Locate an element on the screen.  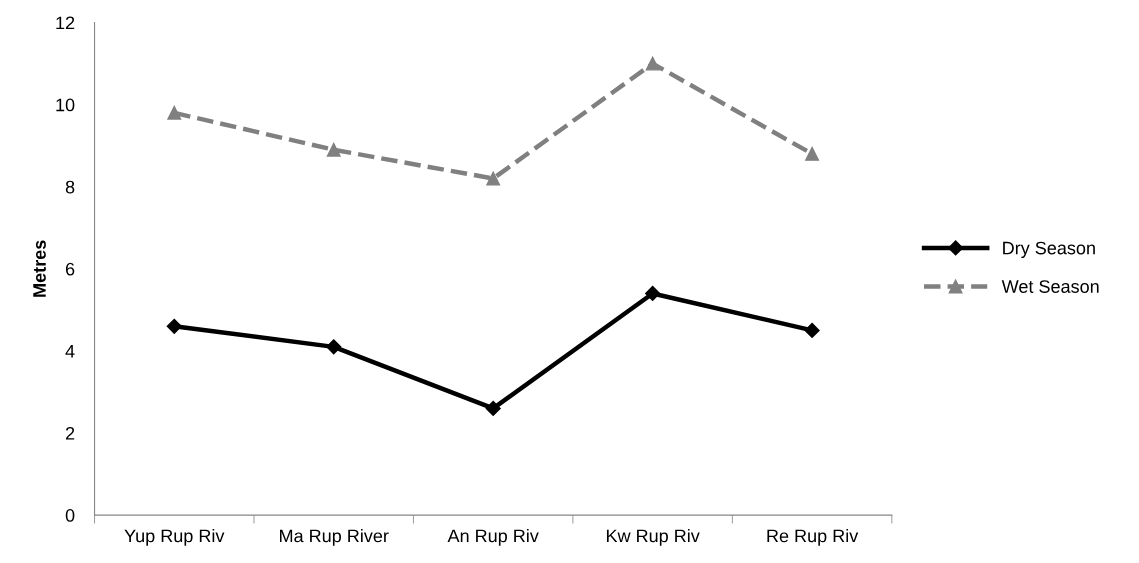
y-tick-label: 4 is located at coordinates (70, 351).